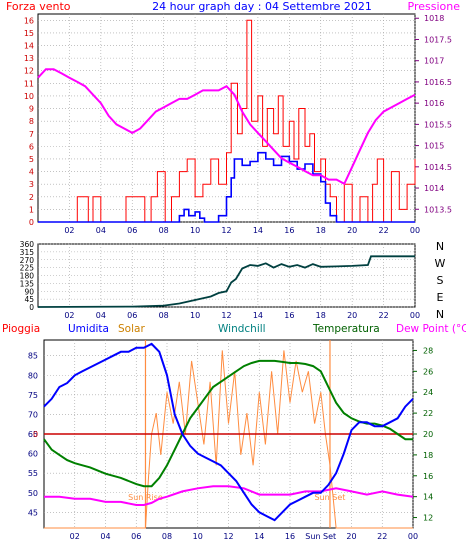 This screenshot has width=466, height=559. Describe the element at coordinates (29, 83) in the screenshot. I see `left-tick-label: 11` at that location.